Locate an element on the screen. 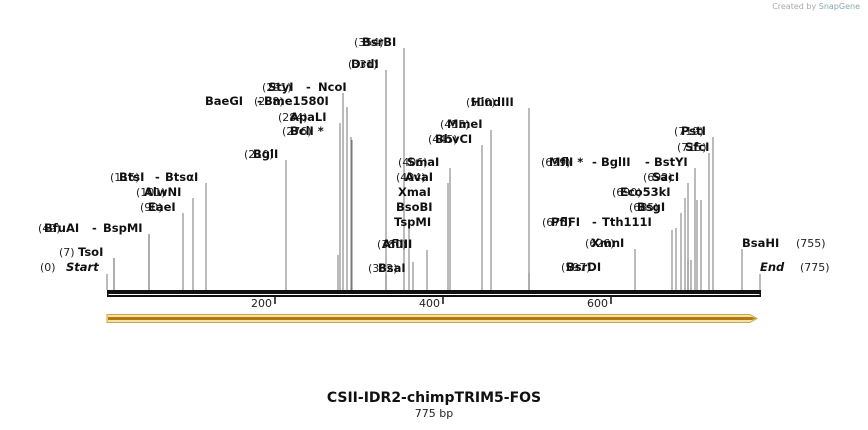 Image resolution: width=868 pixels, height=430 pixels. enzyme-name: Tth111I is located at coordinates (627, 222).